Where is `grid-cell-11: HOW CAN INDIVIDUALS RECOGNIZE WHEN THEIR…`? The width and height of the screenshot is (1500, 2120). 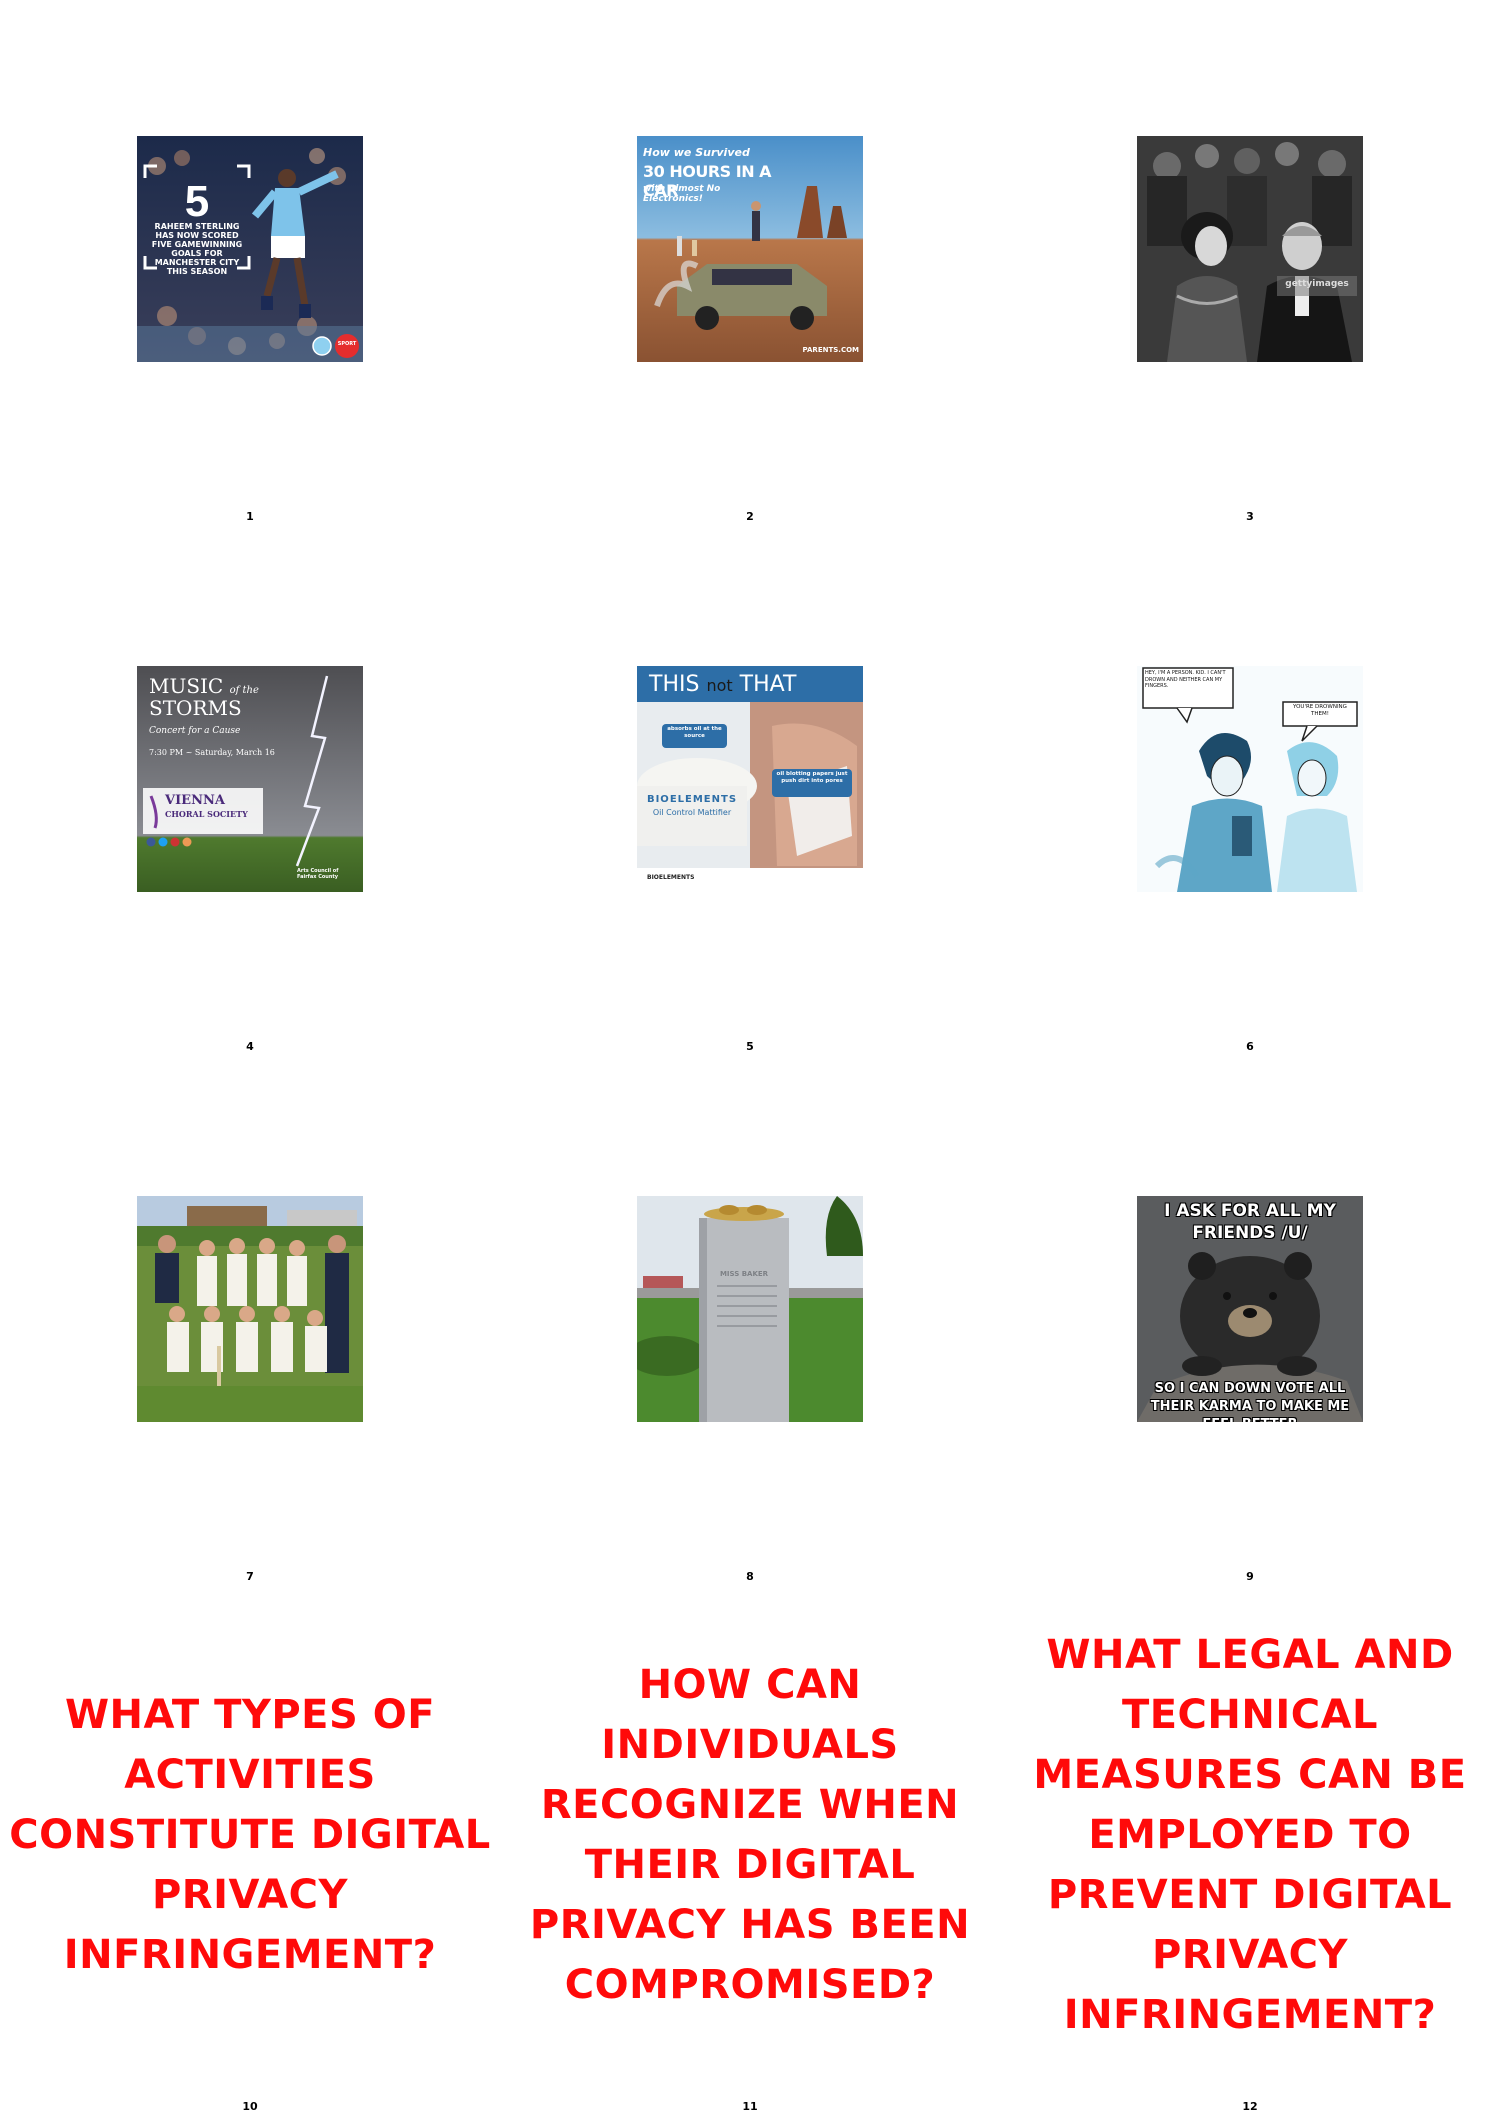
grid-cell-11: HOW CAN INDIVIDUALS RECOGNIZE WHEN THEIR… is located at coordinates (750, 1855).